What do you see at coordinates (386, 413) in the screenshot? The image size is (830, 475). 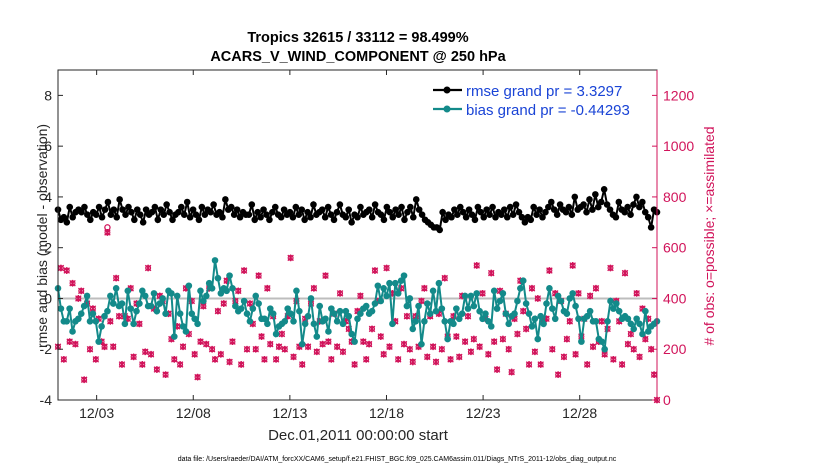 I see `x-tick-label: 12/18` at bounding box center [386, 413].